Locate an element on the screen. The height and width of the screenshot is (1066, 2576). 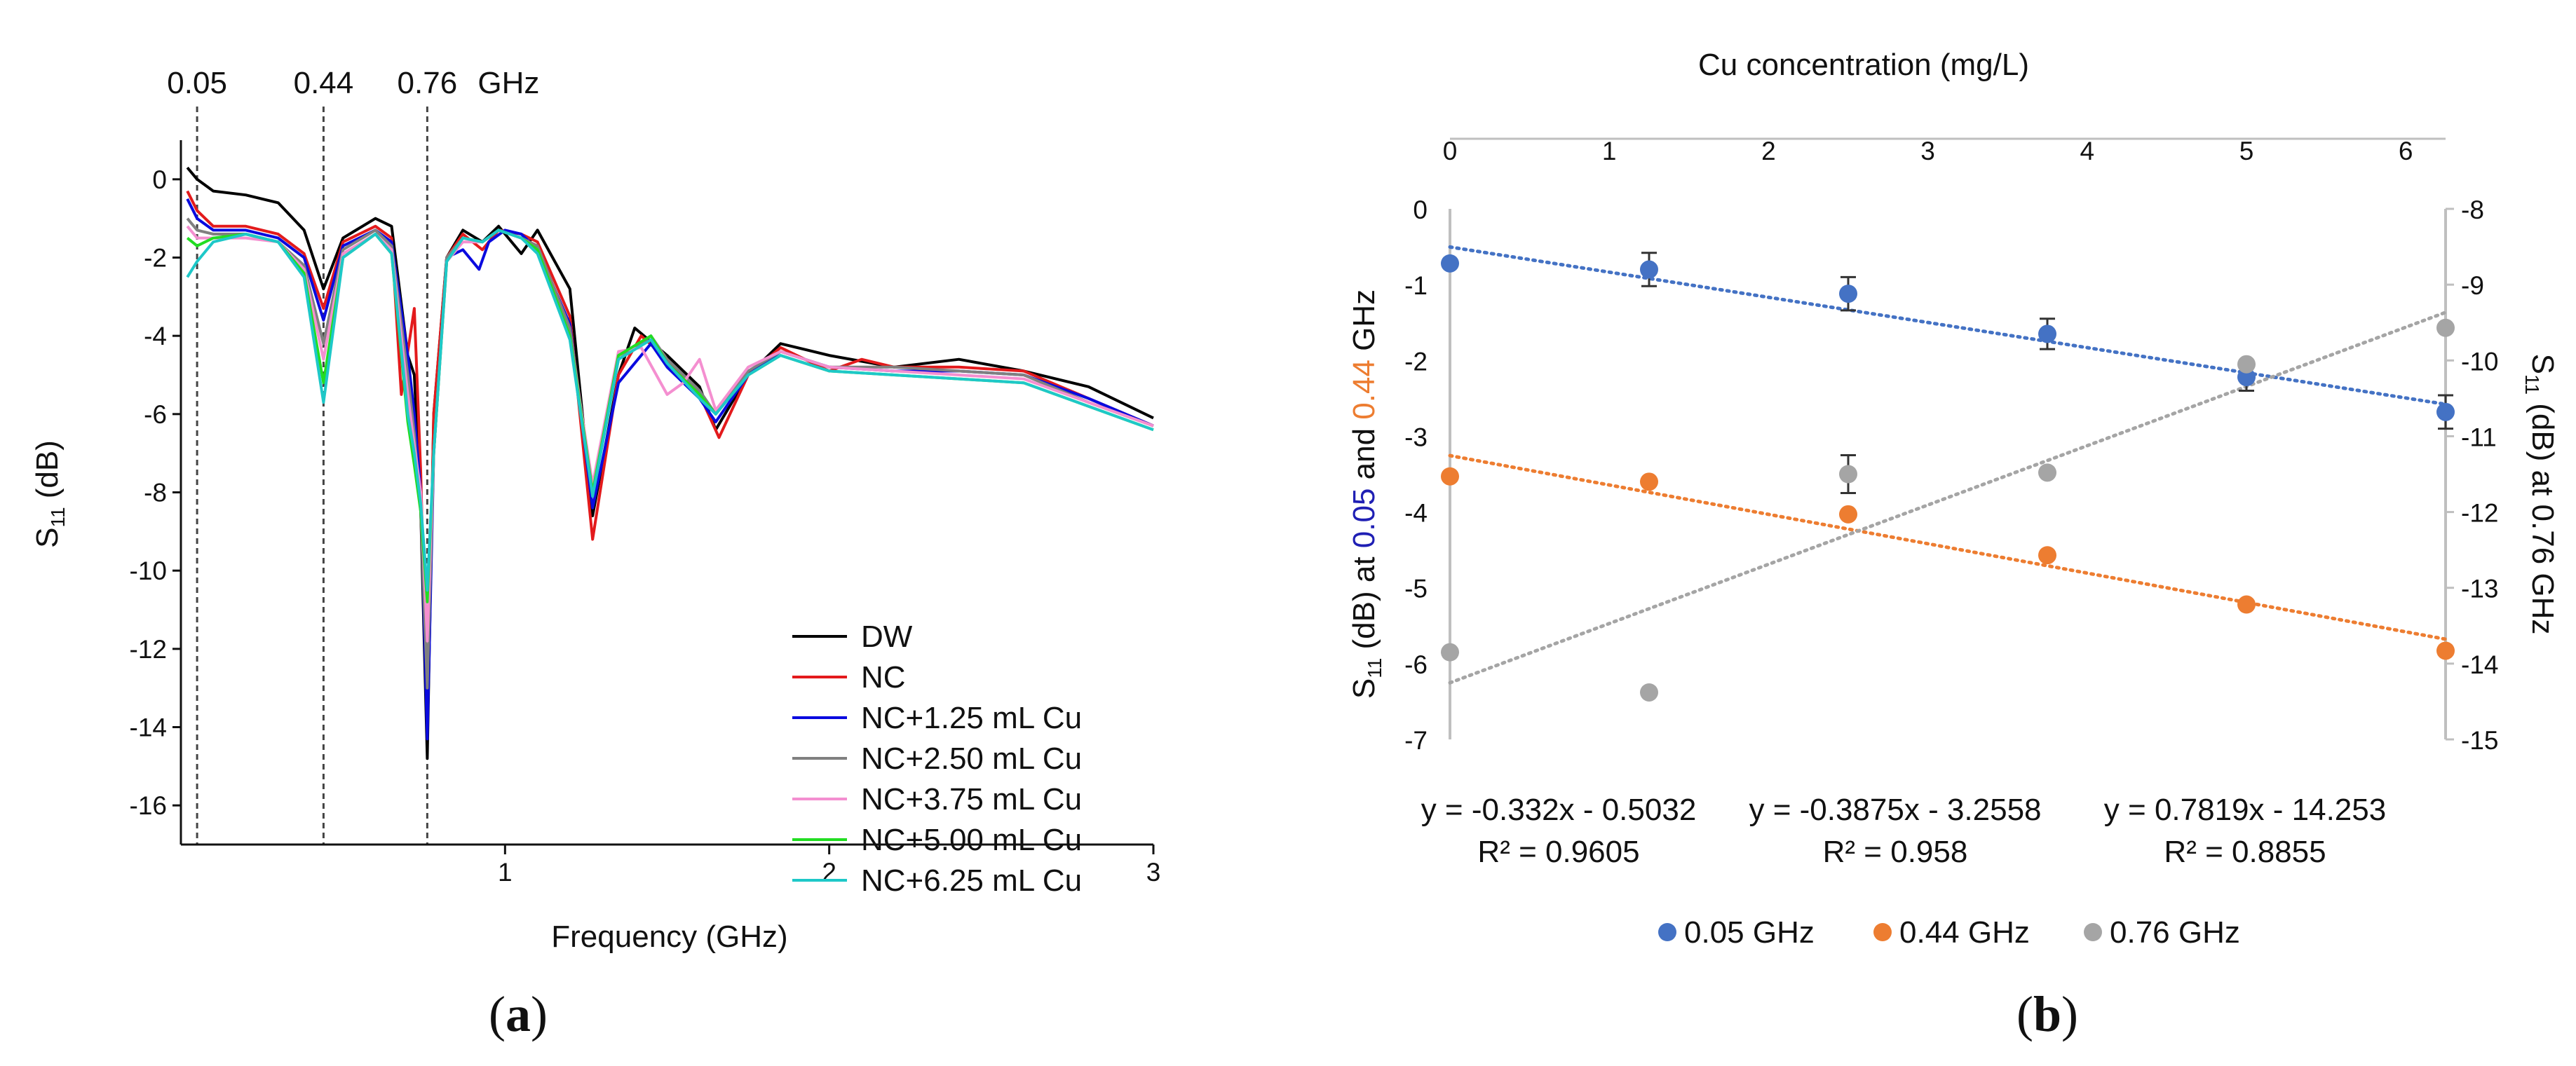
b-panel-caption: (b) is located at coordinates (2047, 1014).